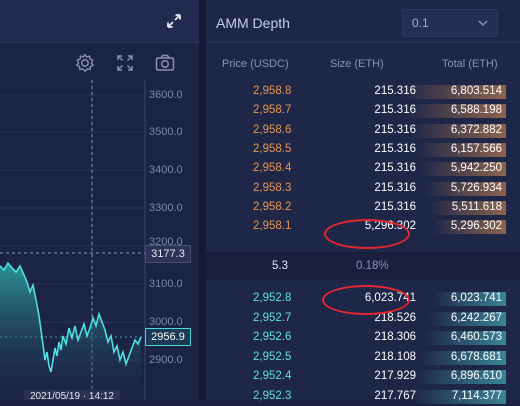 This screenshot has width=520, height=406. What do you see at coordinates (395, 376) in the screenshot?
I see `row-size: 217.929` at bounding box center [395, 376].